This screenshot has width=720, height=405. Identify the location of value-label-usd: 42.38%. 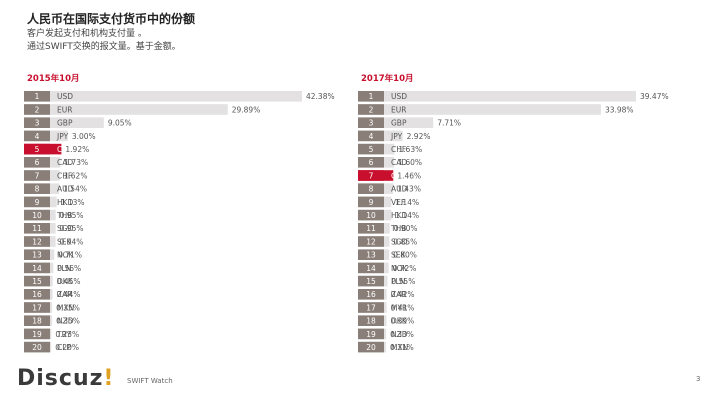
(320, 96).